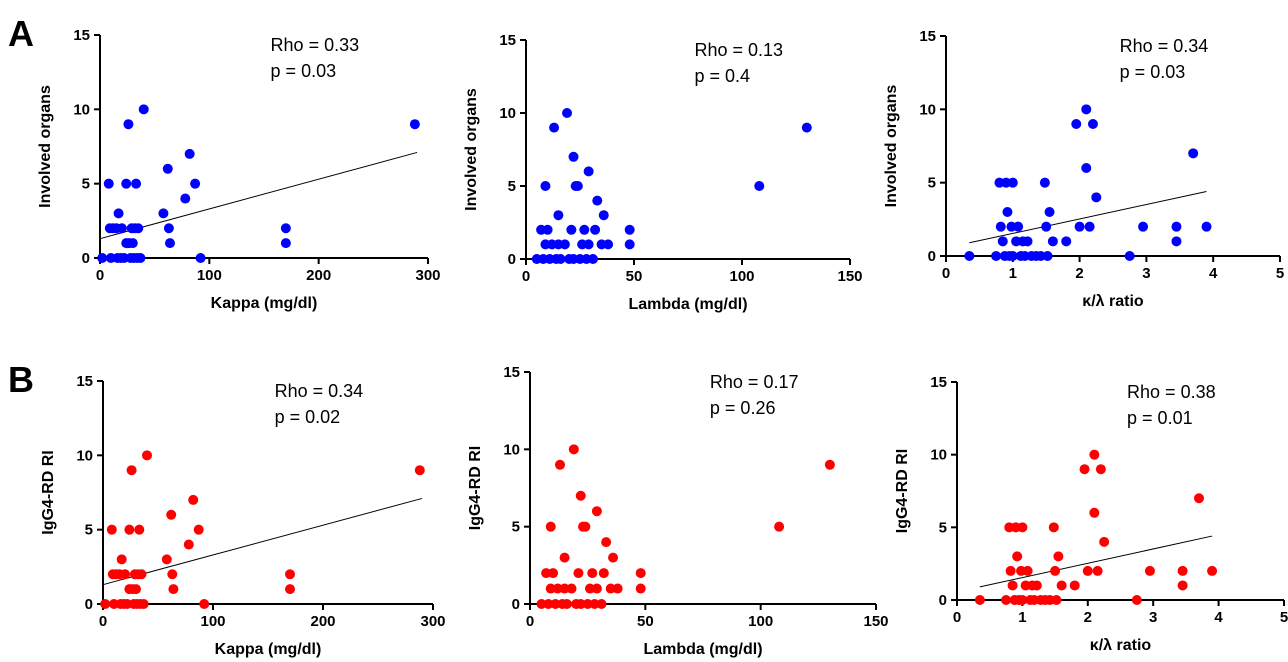 The width and height of the screenshot is (1288, 662). What do you see at coordinates (308, 417) in the screenshot?
I see `p-value-annotation: p = 0.02` at bounding box center [308, 417].